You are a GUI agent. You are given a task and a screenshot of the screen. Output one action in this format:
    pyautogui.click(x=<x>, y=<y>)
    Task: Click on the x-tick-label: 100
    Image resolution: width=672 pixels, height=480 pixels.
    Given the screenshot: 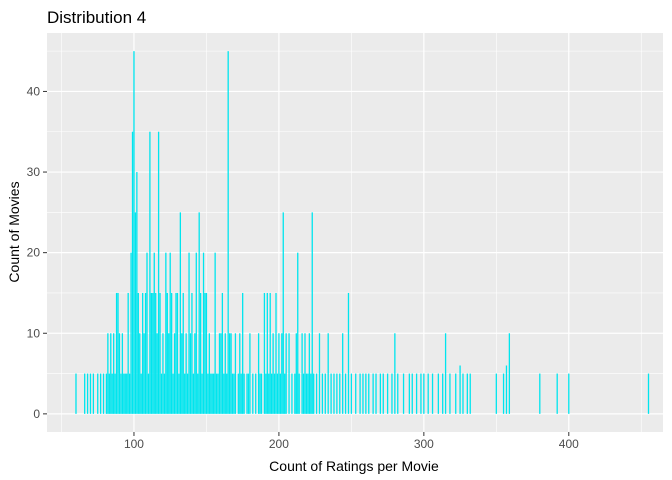 What is the action you would take?
    pyautogui.click(x=134, y=444)
    